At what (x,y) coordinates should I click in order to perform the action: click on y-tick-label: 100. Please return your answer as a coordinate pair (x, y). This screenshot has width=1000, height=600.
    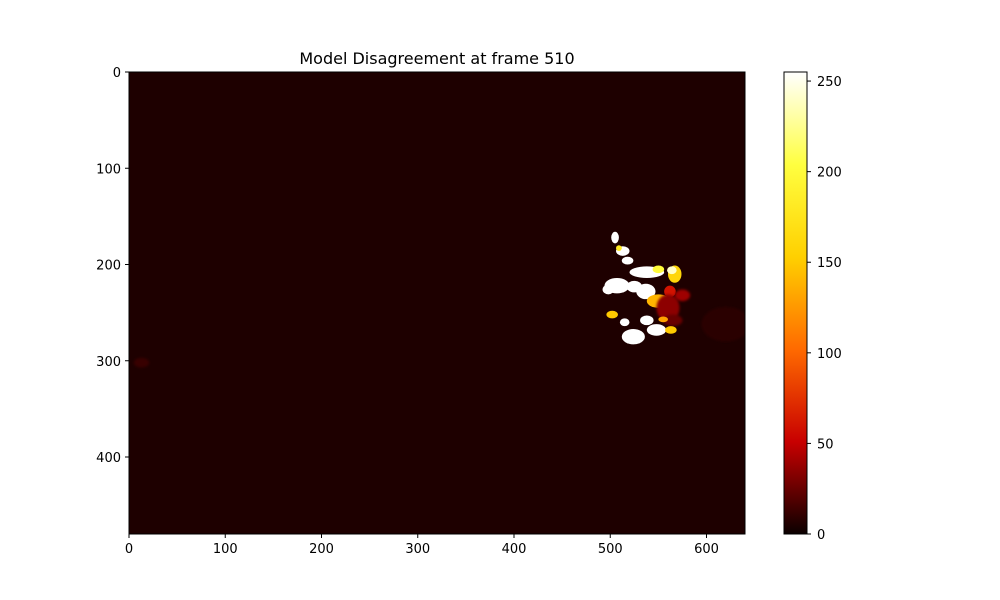
    Looking at the image, I should click on (108, 169).